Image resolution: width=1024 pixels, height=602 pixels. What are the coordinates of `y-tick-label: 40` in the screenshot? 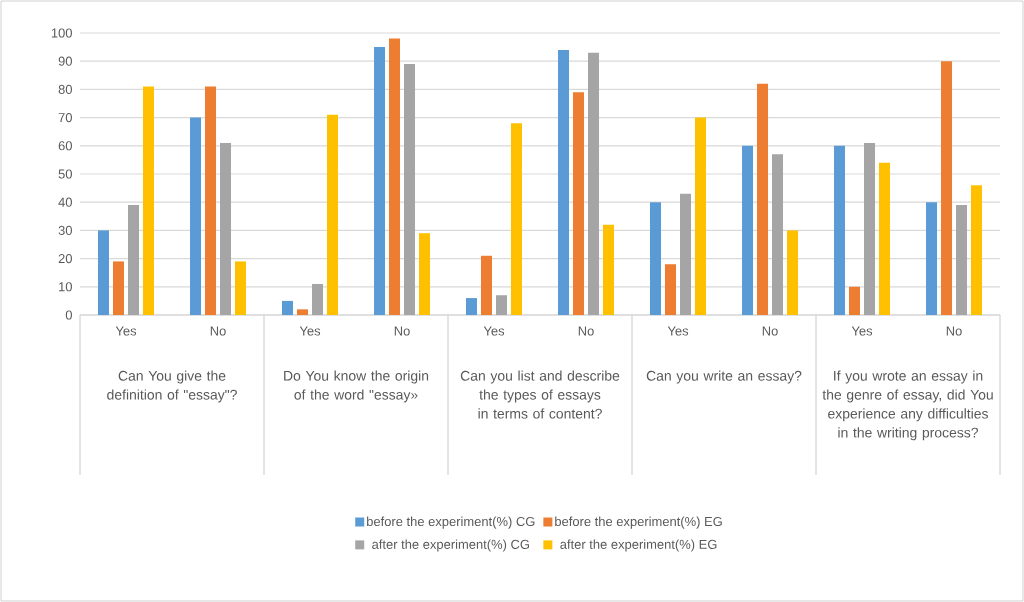 It's located at (65, 202).